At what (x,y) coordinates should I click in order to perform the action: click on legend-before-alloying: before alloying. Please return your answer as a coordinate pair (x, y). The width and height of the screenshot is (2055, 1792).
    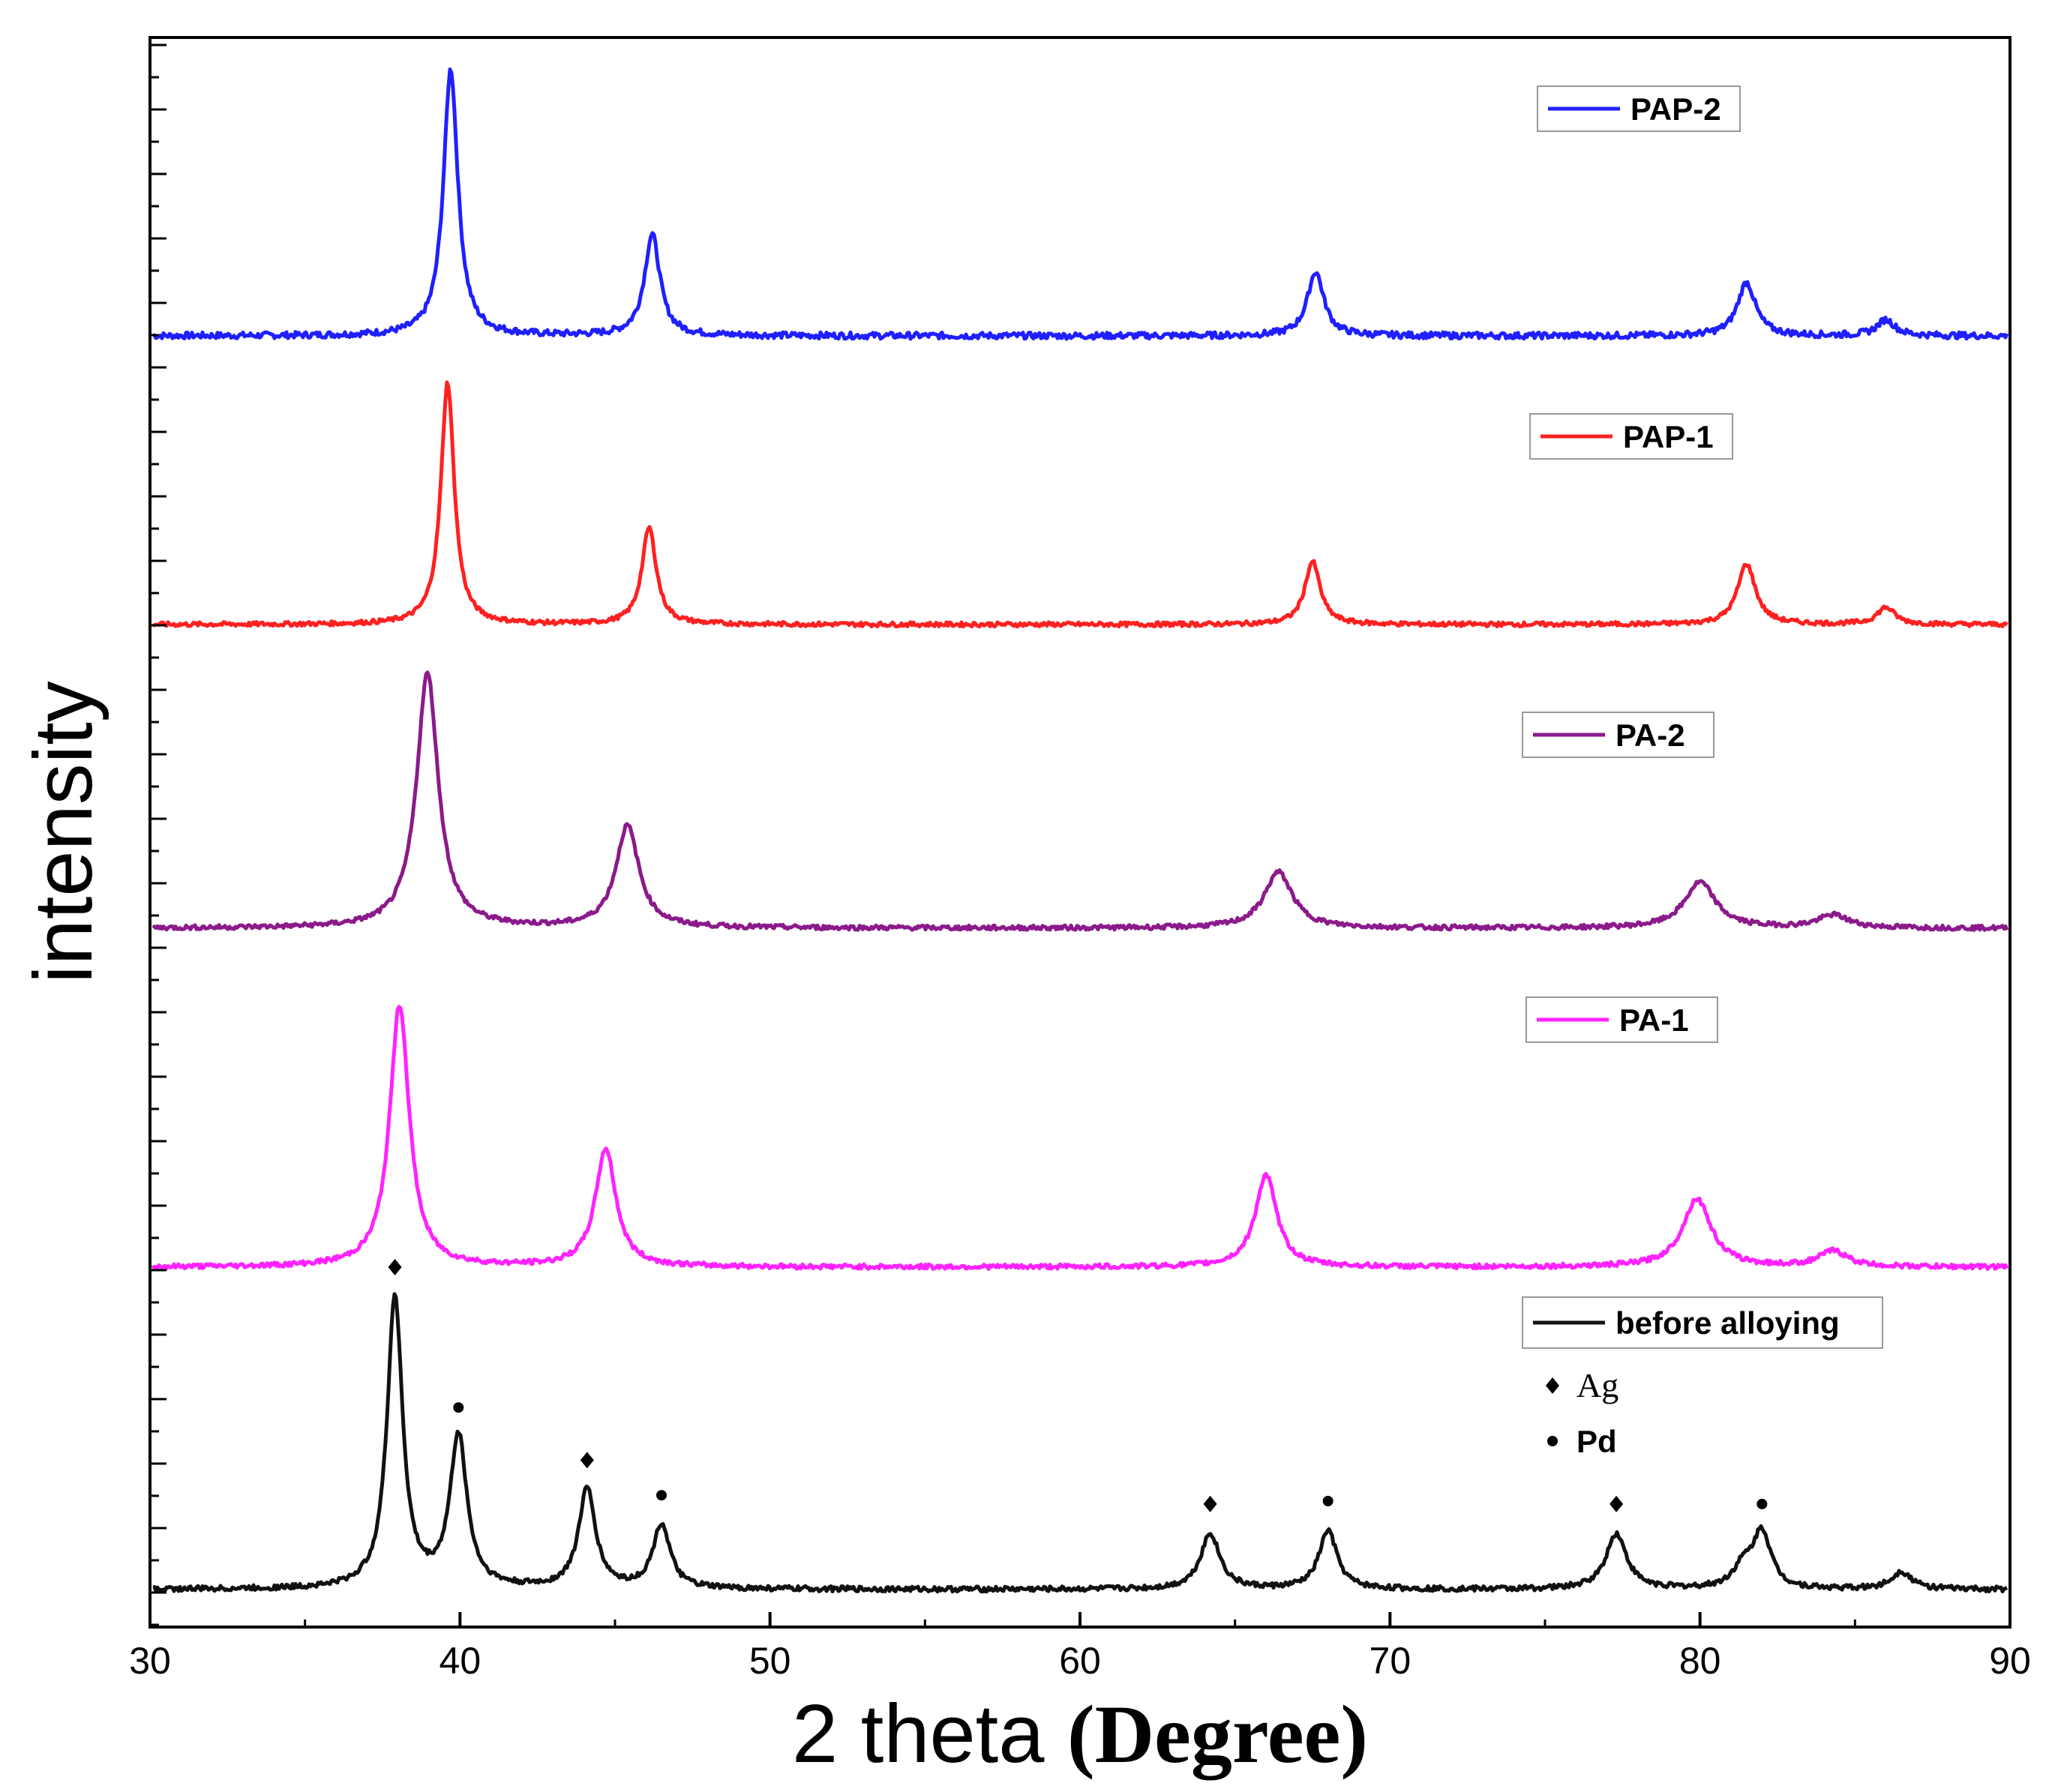
    Looking at the image, I should click on (1702, 1323).